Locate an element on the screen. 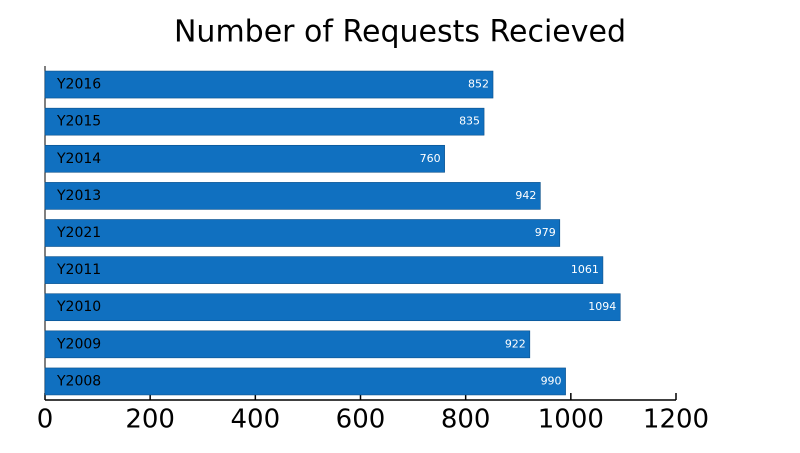 This screenshot has height=453, width=800. value-label: 942 is located at coordinates (525, 195).